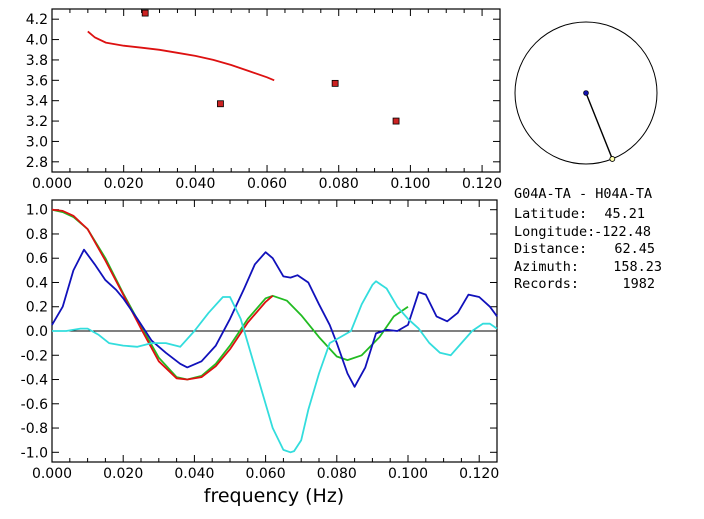 Image resolution: width=704 pixels, height=519 pixels. I want to click on latitude-value: 45.21, so click(624, 214).